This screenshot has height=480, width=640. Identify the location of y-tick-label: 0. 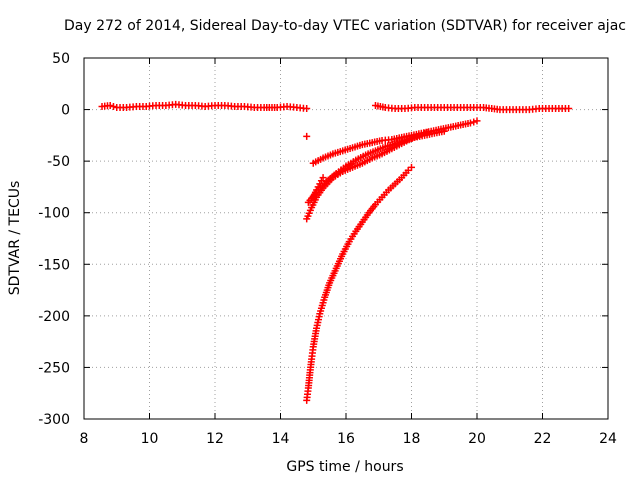
(65, 111).